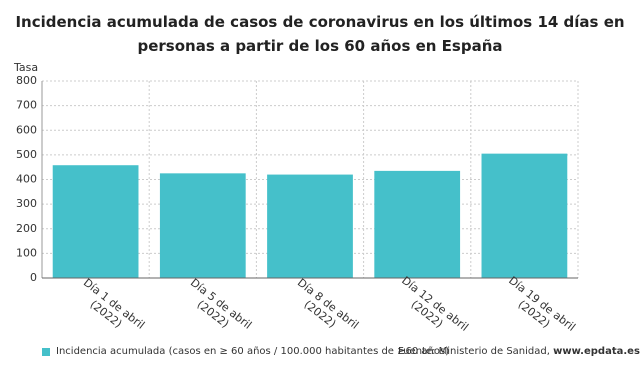  Describe the element at coordinates (26, 203) in the screenshot. I see `y-tick-label: 300` at that location.